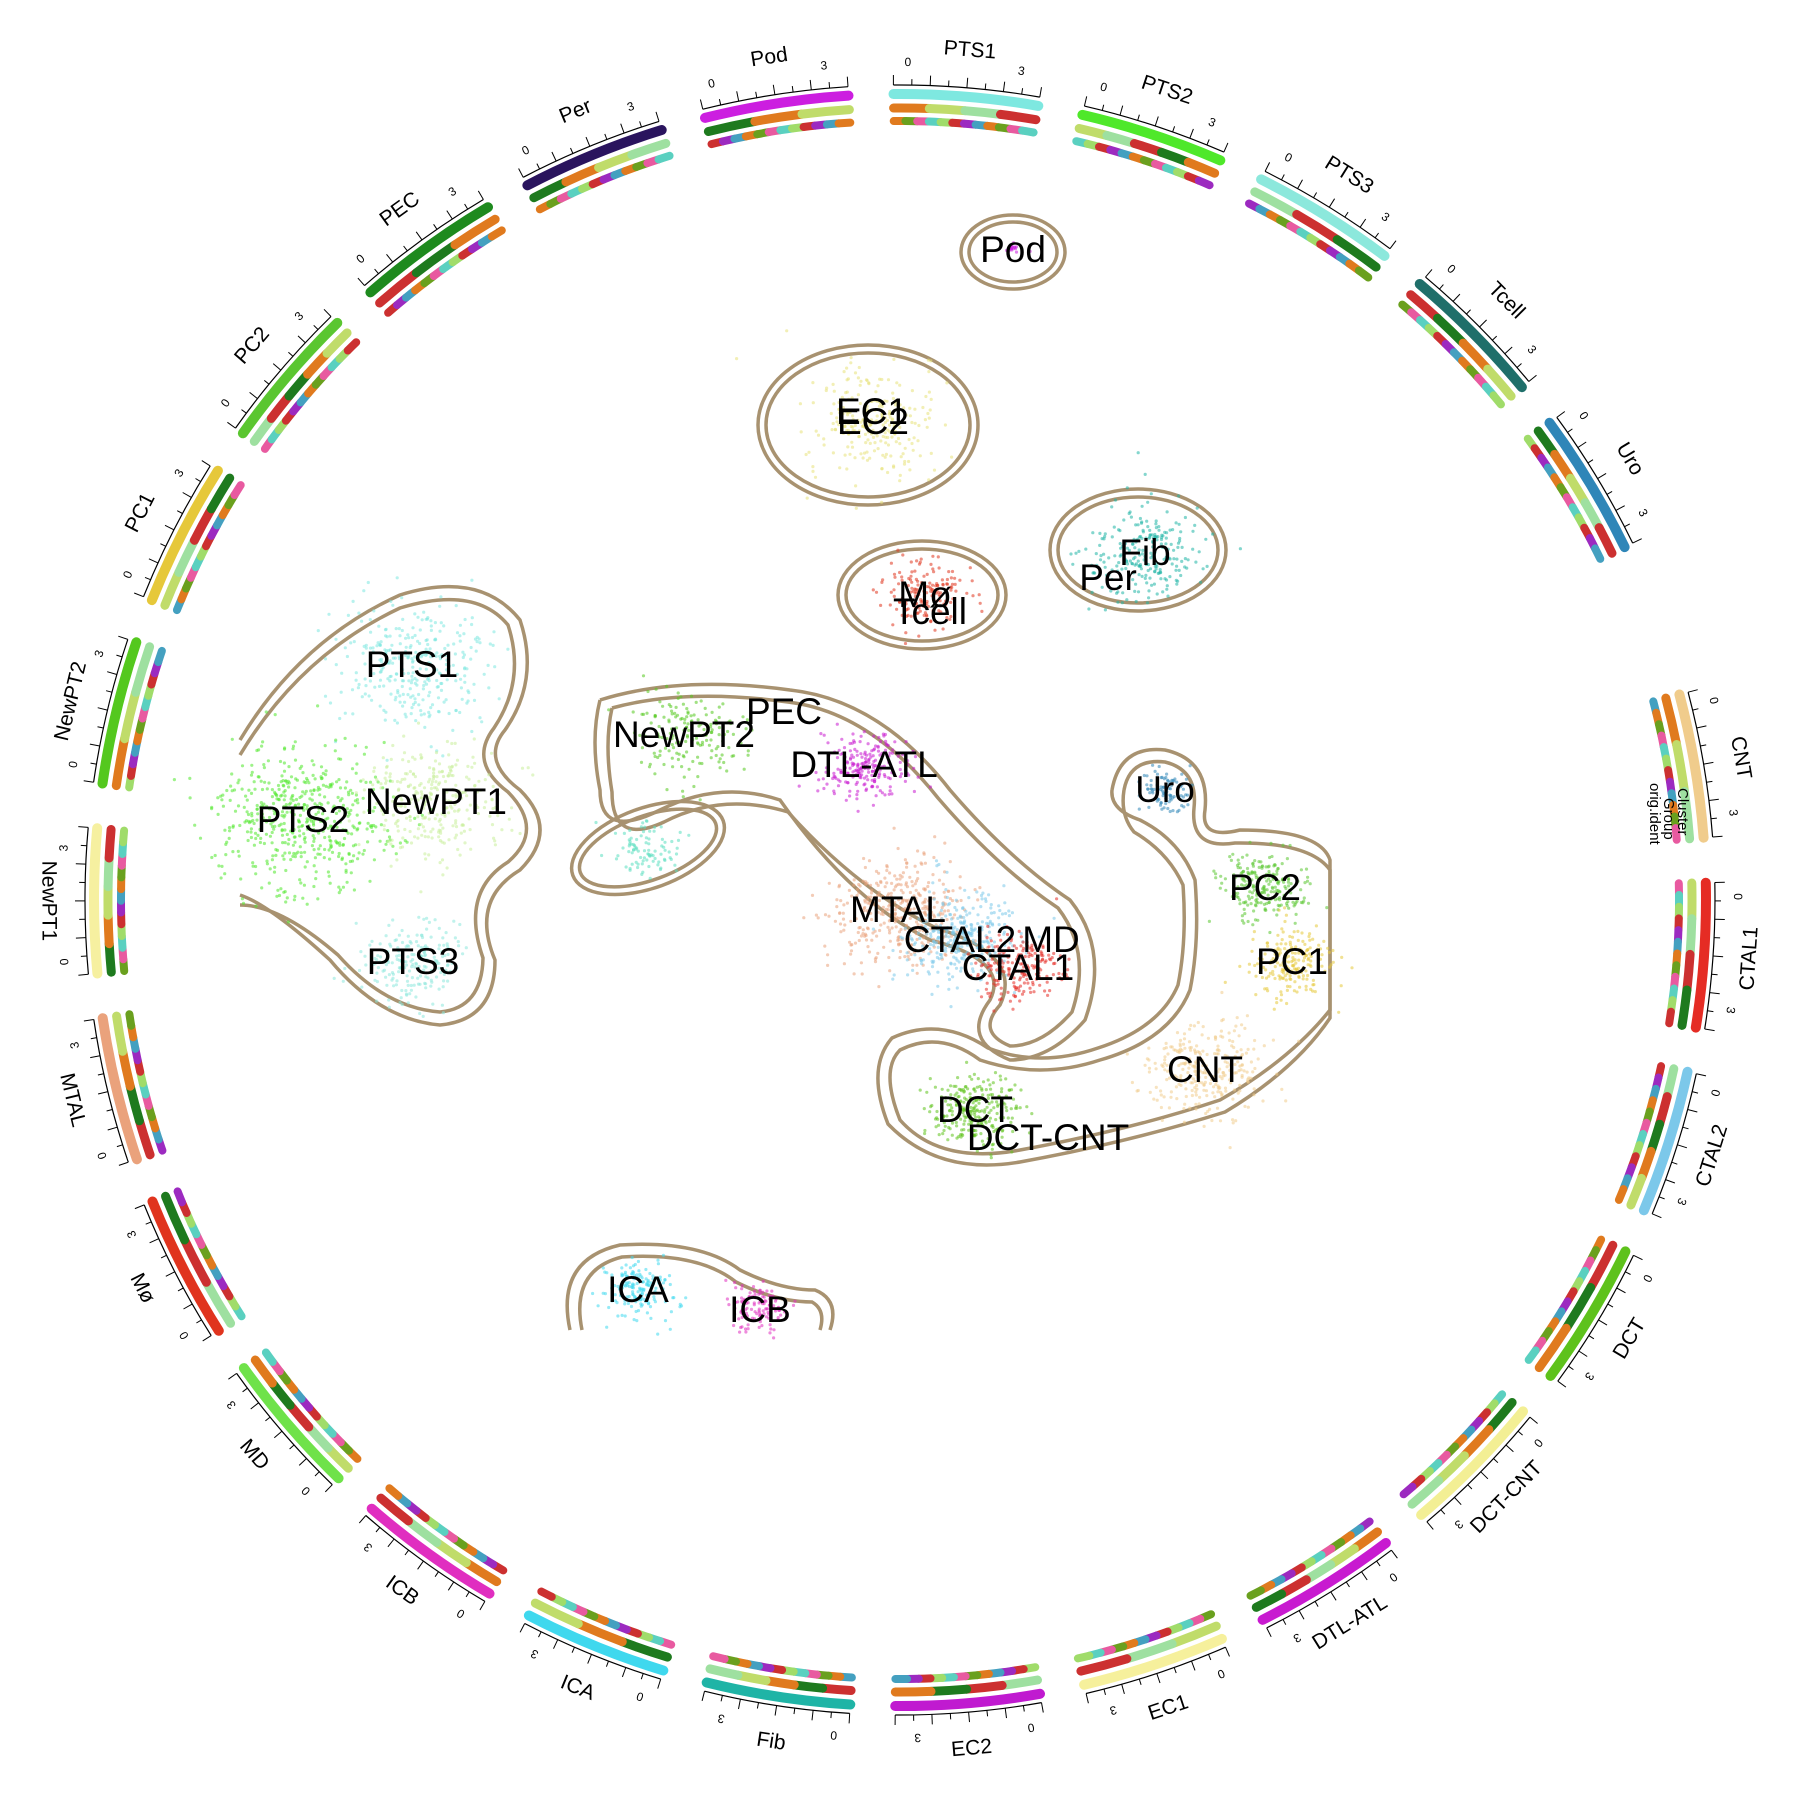 The image size is (1800, 1800). Describe the element at coordinates (930, 611) in the screenshot. I see `cluster-label-Tcell: Tcell` at that location.